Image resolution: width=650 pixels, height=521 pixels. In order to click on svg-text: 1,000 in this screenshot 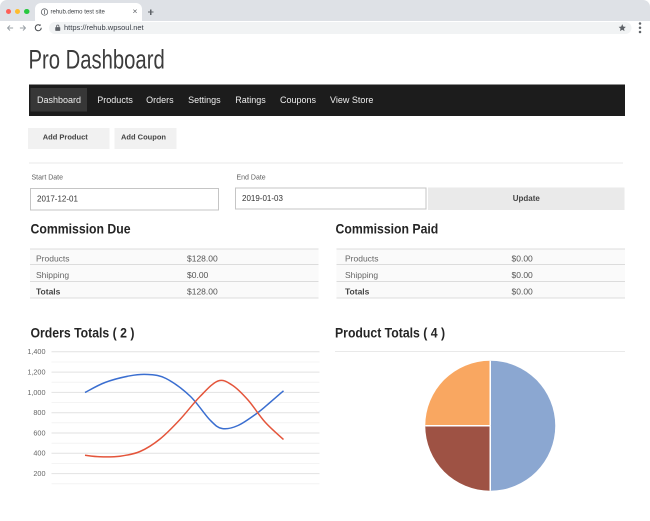, I will do `click(36, 392)`.